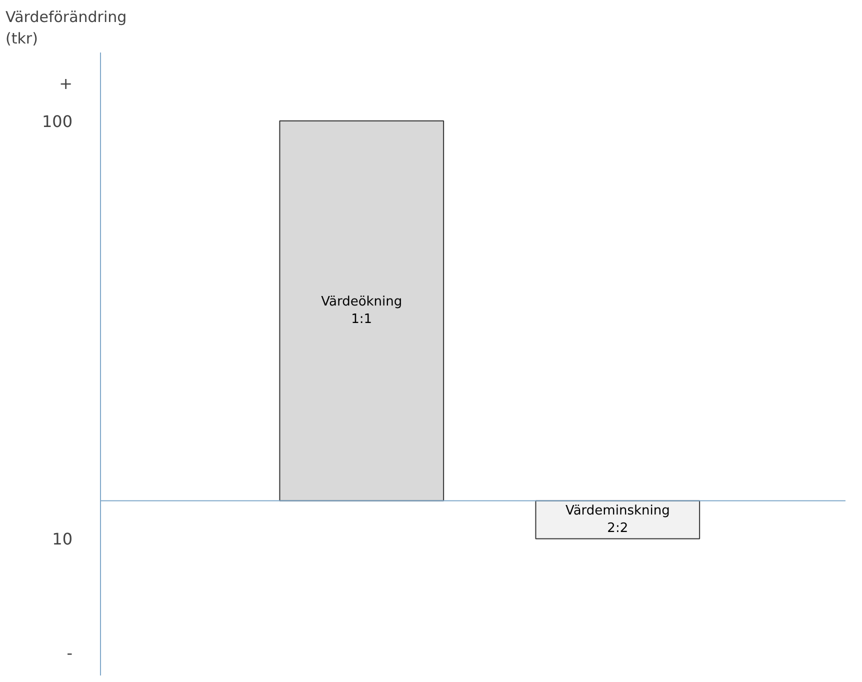 The image size is (862, 682). Describe the element at coordinates (617, 520) in the screenshot. I see `x-tick-label: Värdeminskning 2:2` at that location.